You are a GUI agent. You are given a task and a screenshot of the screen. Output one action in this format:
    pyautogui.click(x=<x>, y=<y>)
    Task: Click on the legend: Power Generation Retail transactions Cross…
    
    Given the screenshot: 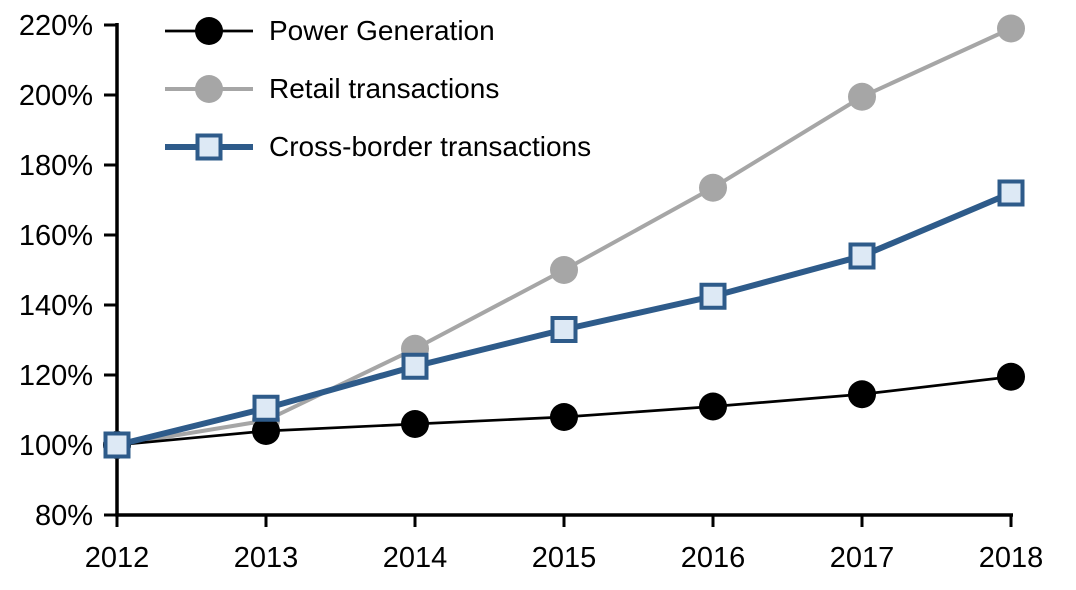 What is the action you would take?
    pyautogui.click(x=377, y=89)
    